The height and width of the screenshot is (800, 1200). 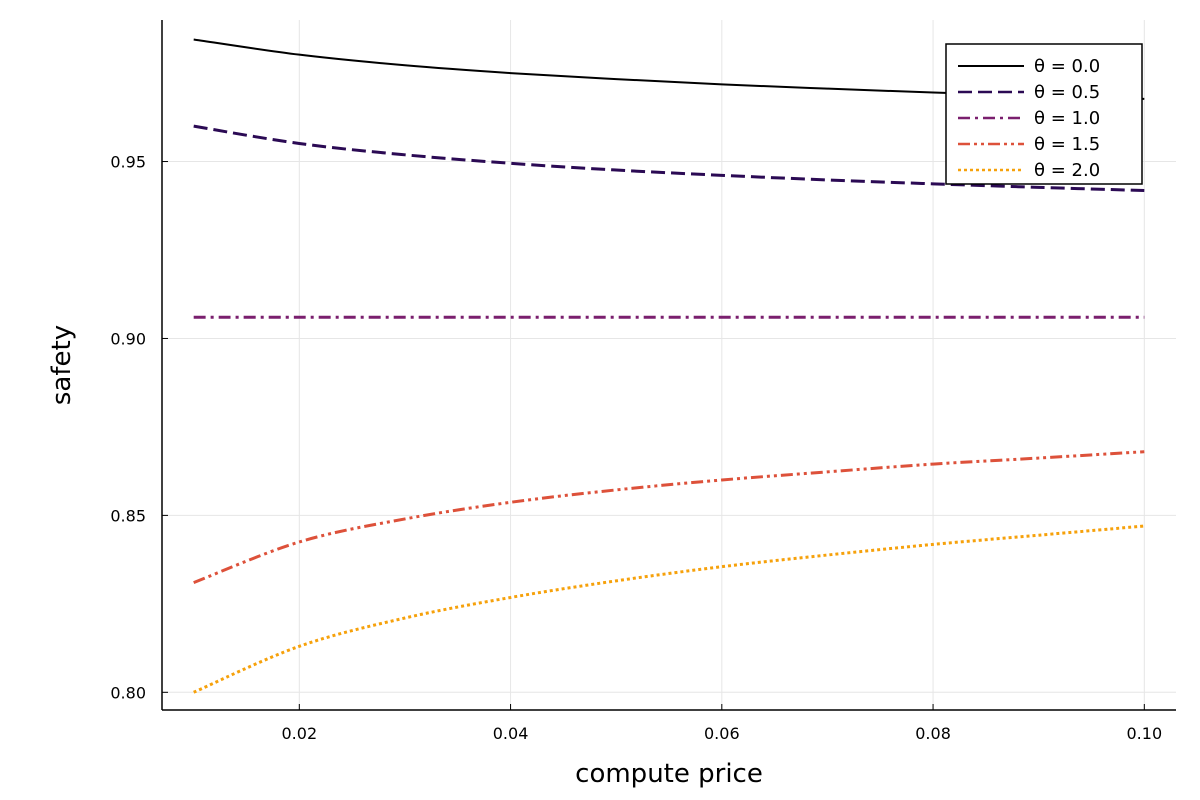 What do you see at coordinates (62, 365) in the screenshot?
I see `y-axis-title: safety` at bounding box center [62, 365].